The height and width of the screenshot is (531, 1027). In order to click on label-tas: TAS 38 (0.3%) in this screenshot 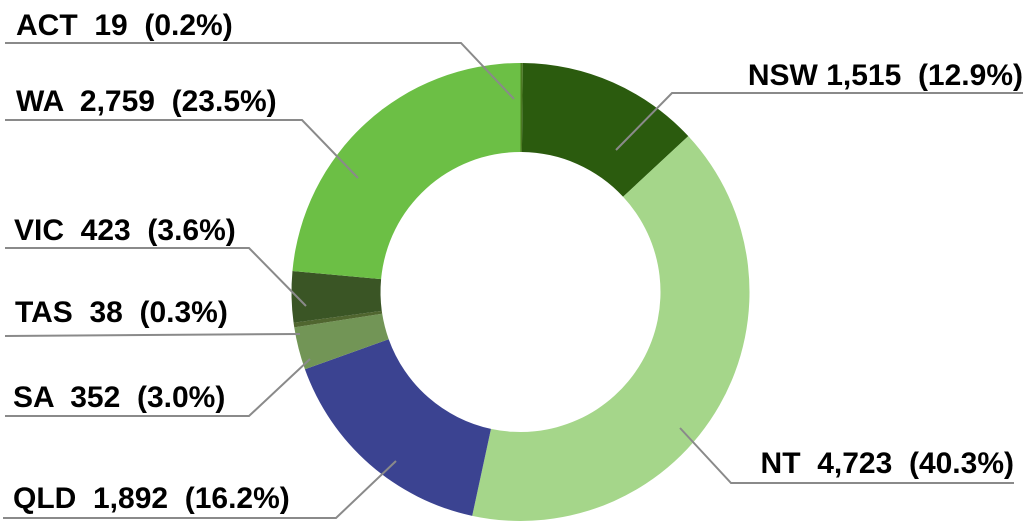, I will do `click(121, 312)`.